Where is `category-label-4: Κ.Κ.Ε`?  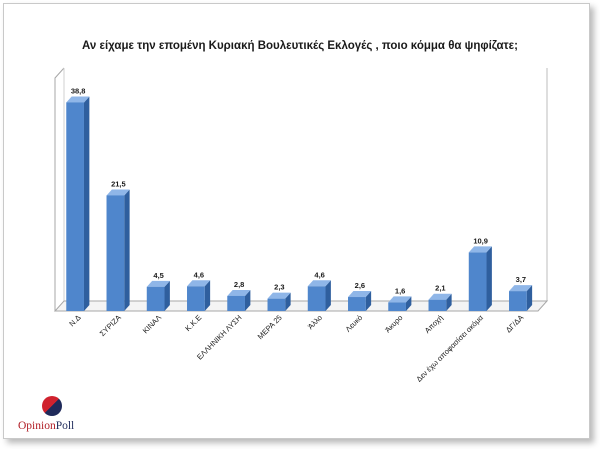 category-label-4: Κ.Κ.Ε is located at coordinates (193, 323).